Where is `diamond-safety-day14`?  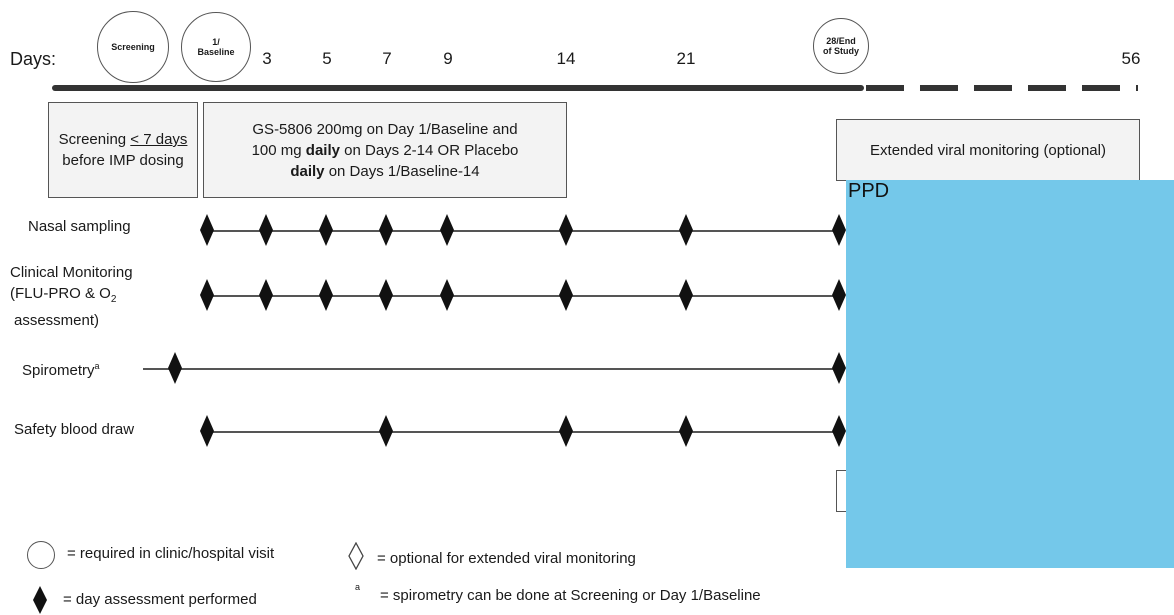
diamond-safety-day14 is located at coordinates (566, 431).